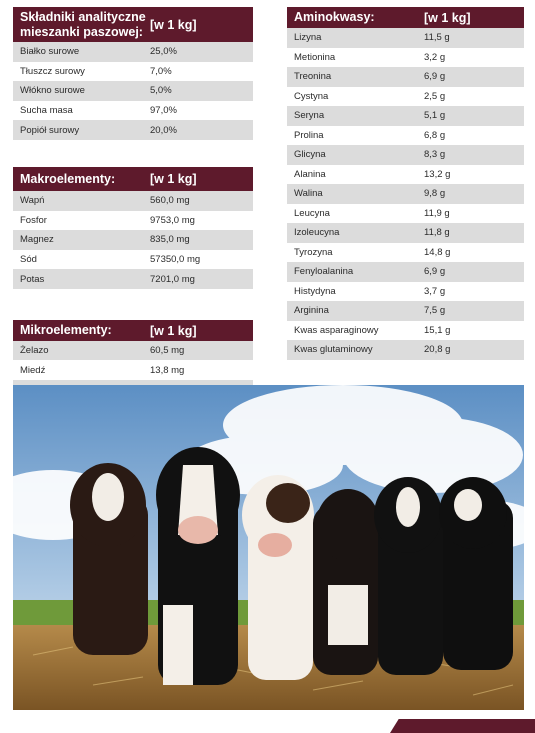  Describe the element at coordinates (28, 260) in the screenshot. I see `row-label: Sód` at that location.